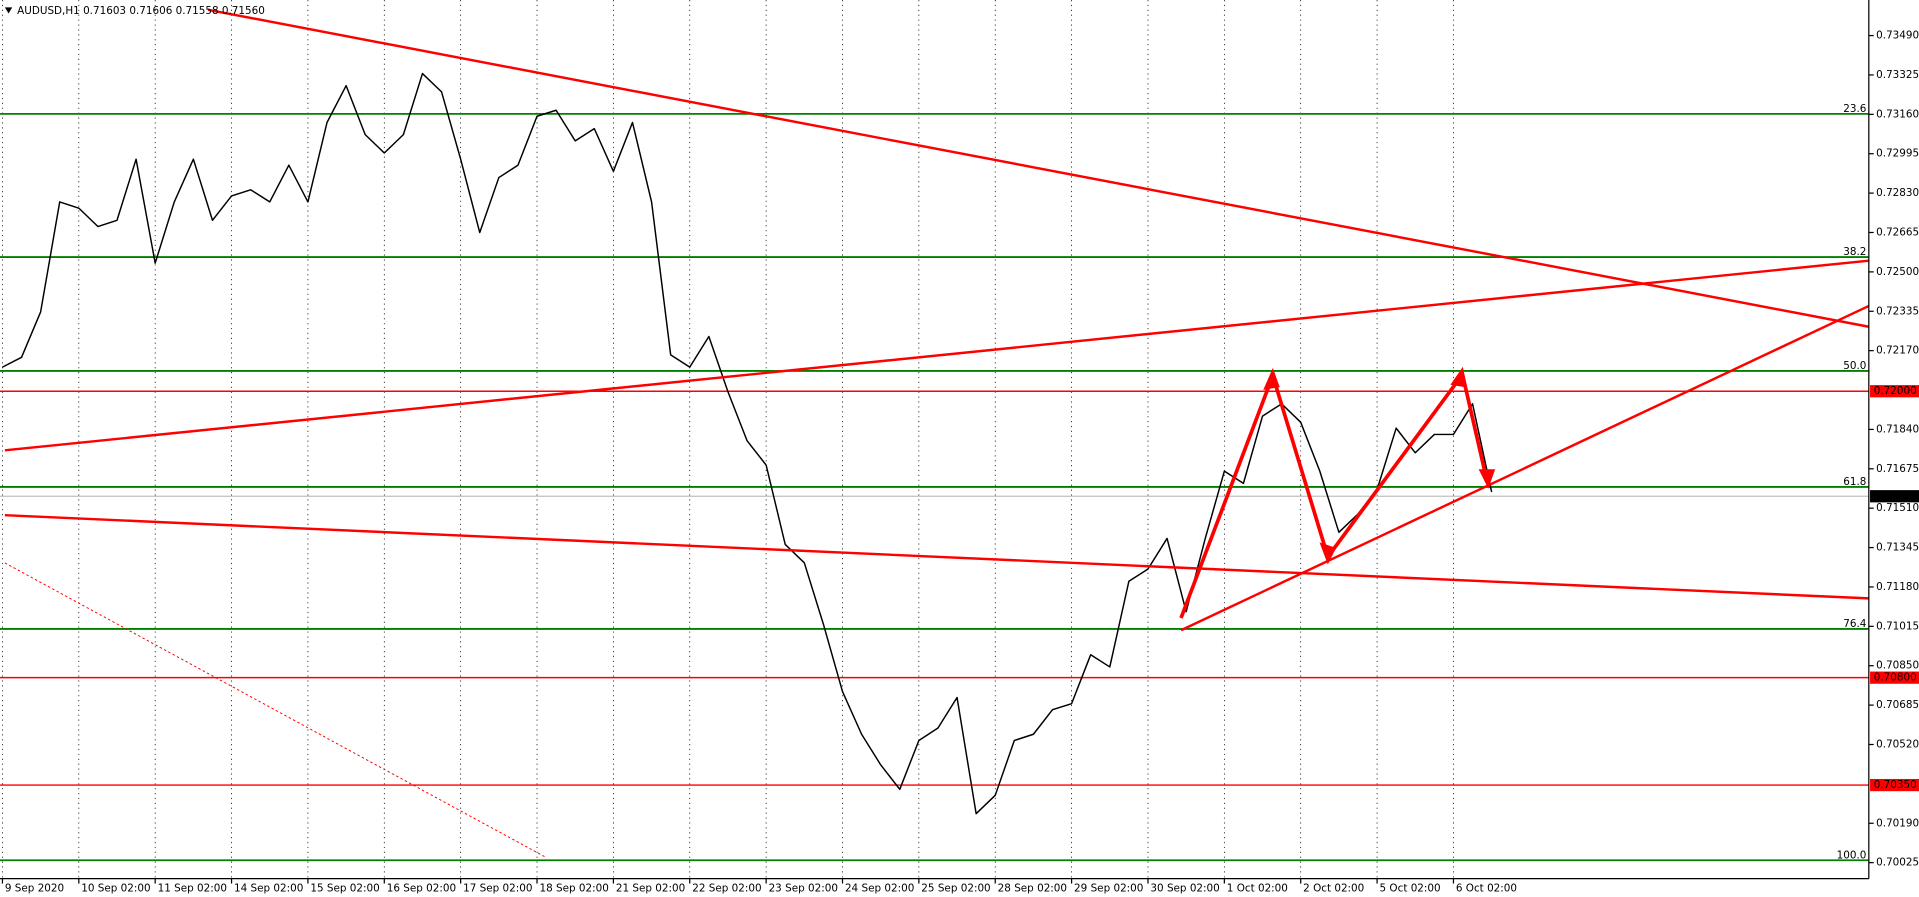 The height and width of the screenshot is (897, 1919). Describe the element at coordinates (1897, 75) in the screenshot. I see `y-tick-label: 0.73325` at that location.